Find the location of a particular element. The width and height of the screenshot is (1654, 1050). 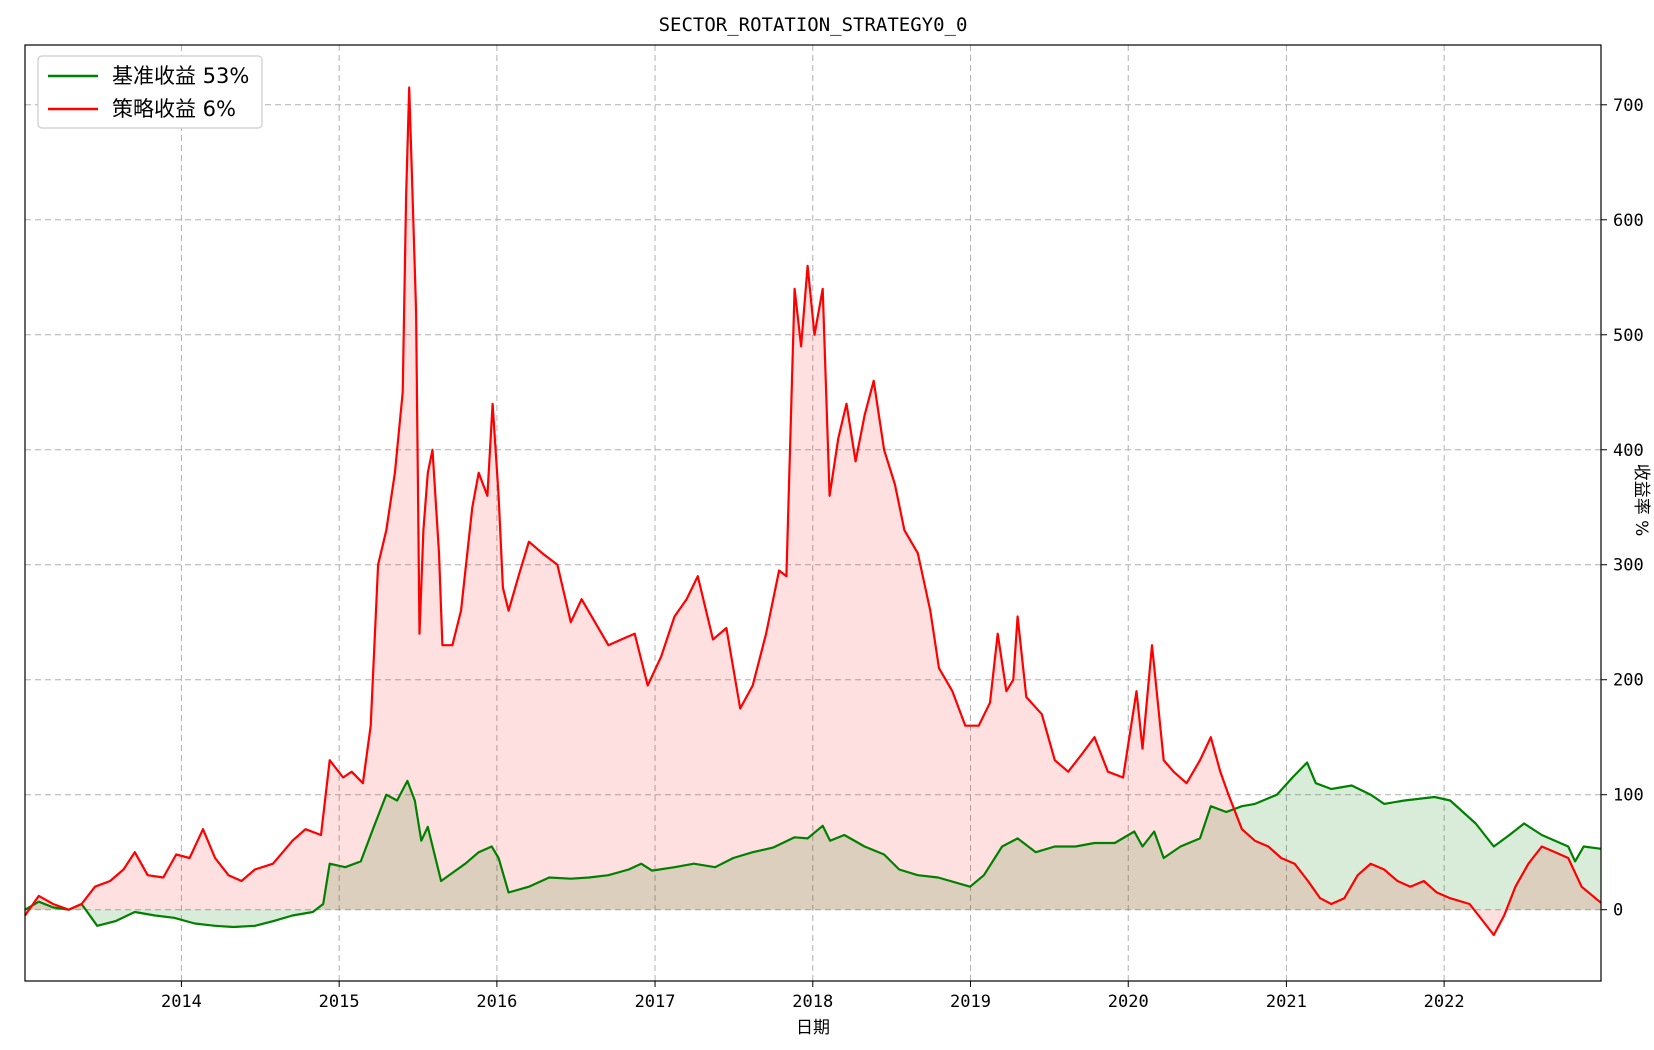

y-tick-label: 300 is located at coordinates (1628, 566).